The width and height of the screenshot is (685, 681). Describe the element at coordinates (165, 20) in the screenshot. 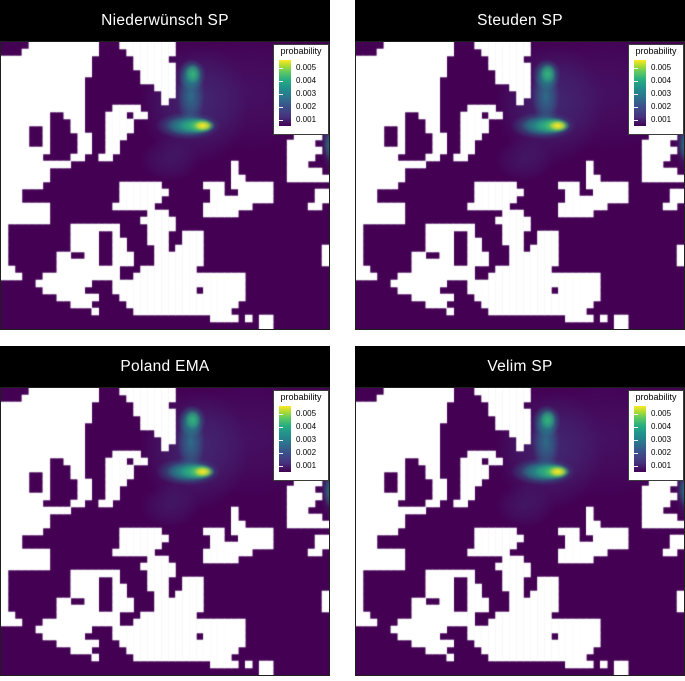

I see `panel-title: Niederwünsch SP` at that location.